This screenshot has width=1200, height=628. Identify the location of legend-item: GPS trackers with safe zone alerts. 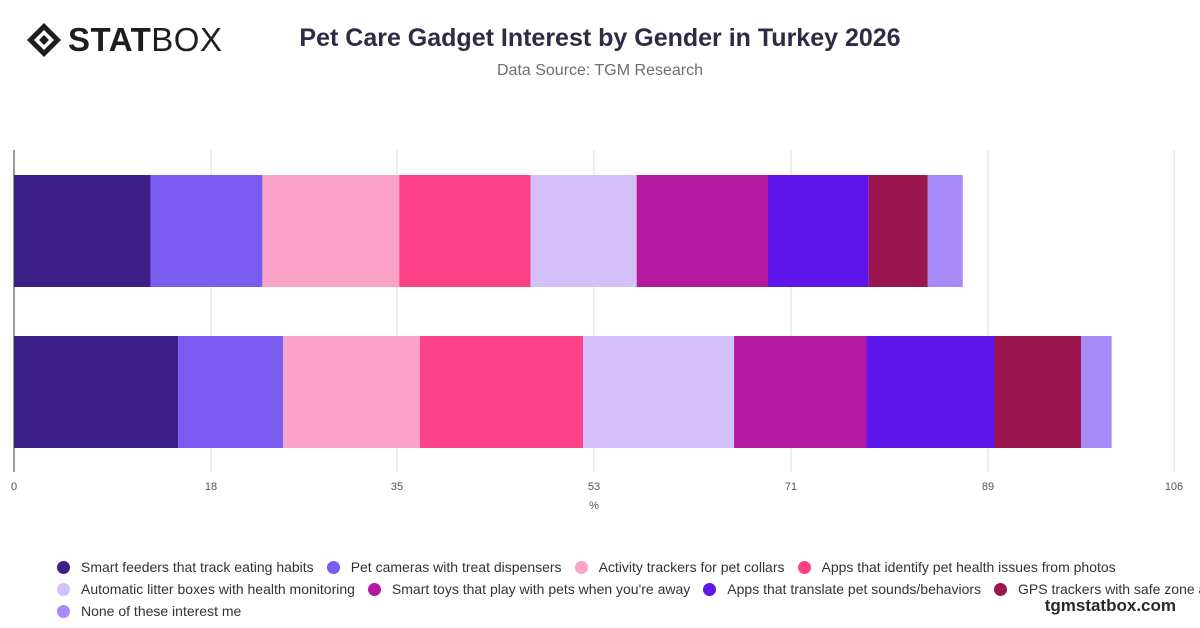
(1097, 589).